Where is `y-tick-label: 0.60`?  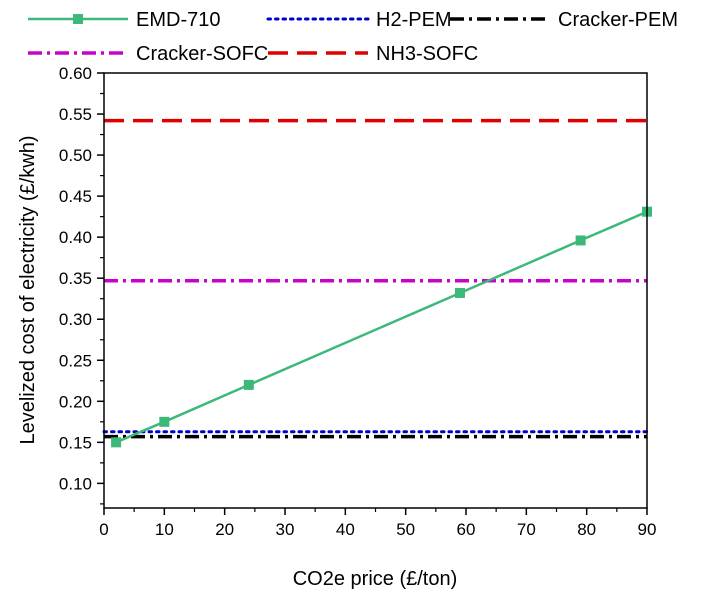 y-tick-label: 0.60 is located at coordinates (75, 73).